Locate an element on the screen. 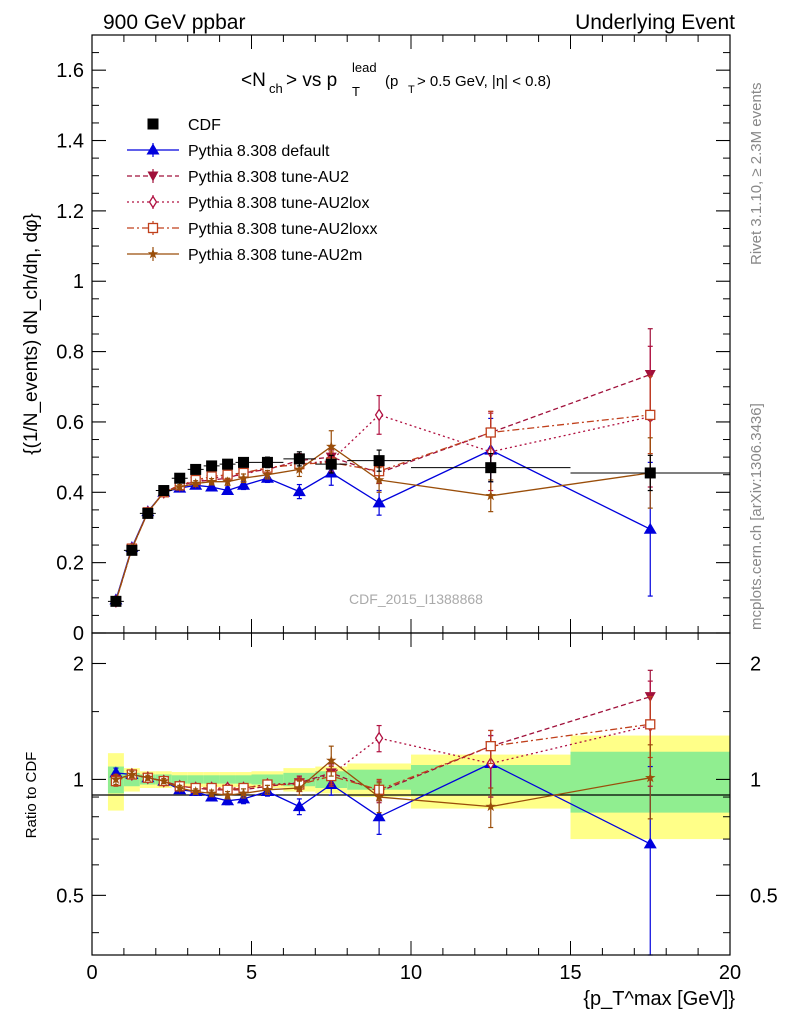 This screenshot has height=1024, width=786. main-y-tick-label: 0.8 is located at coordinates (70, 353).